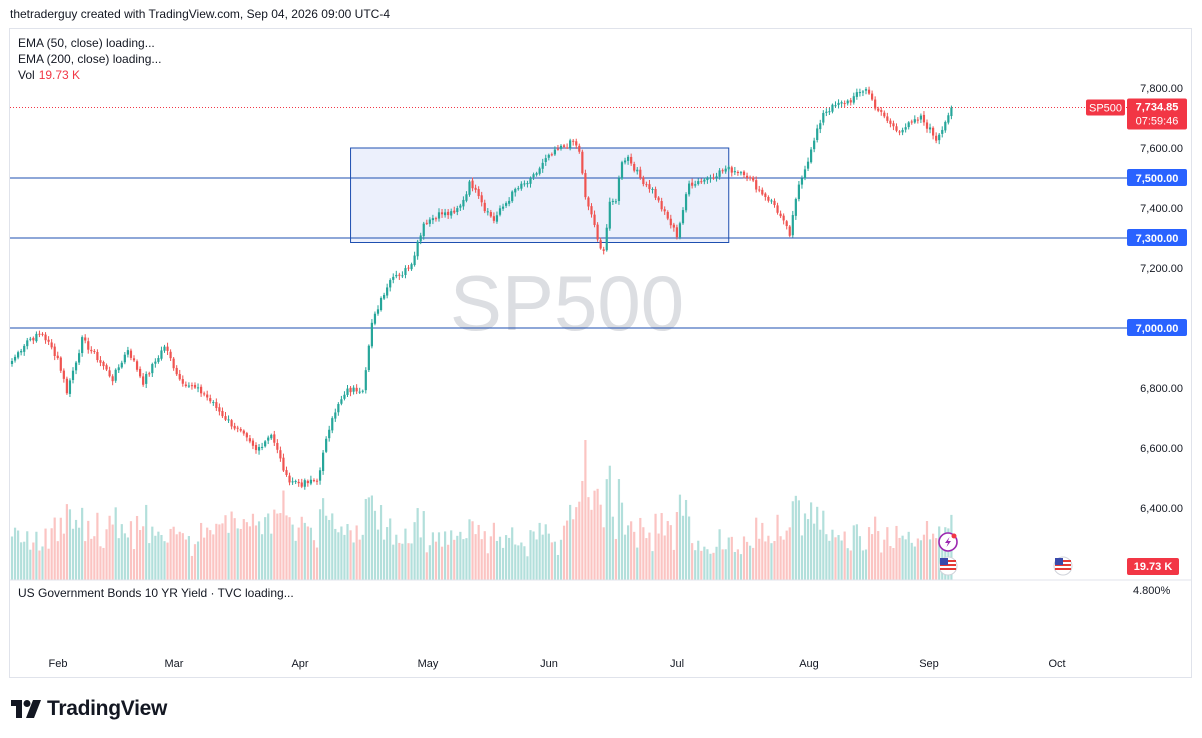 The image size is (1202, 738). I want to click on tradingview-logo: TradingView, so click(89, 709).